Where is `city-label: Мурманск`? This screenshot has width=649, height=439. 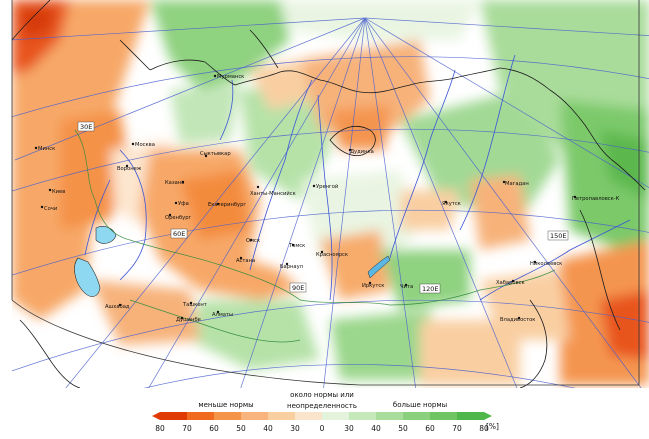
city-label: Мурманск is located at coordinates (230, 77).